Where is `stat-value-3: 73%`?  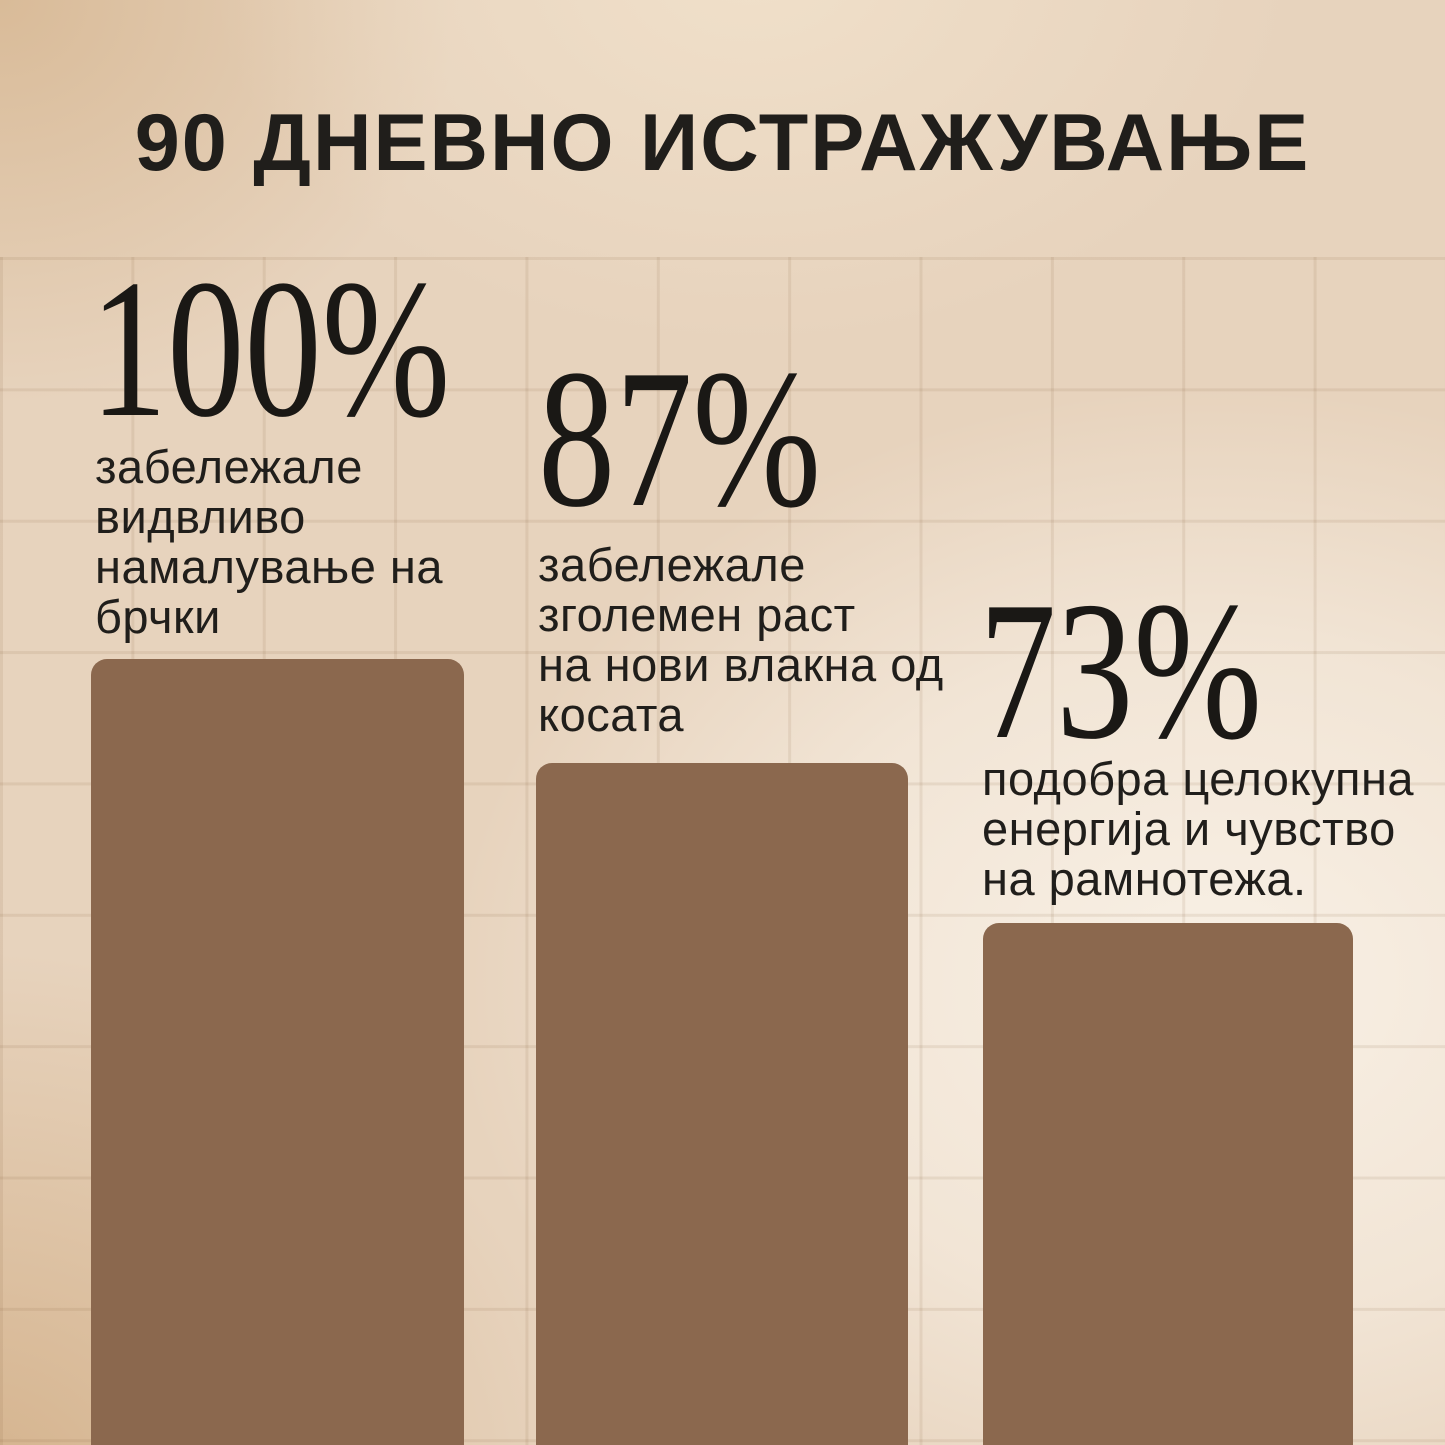
stat-value-3: 73% is located at coordinates (1121, 670).